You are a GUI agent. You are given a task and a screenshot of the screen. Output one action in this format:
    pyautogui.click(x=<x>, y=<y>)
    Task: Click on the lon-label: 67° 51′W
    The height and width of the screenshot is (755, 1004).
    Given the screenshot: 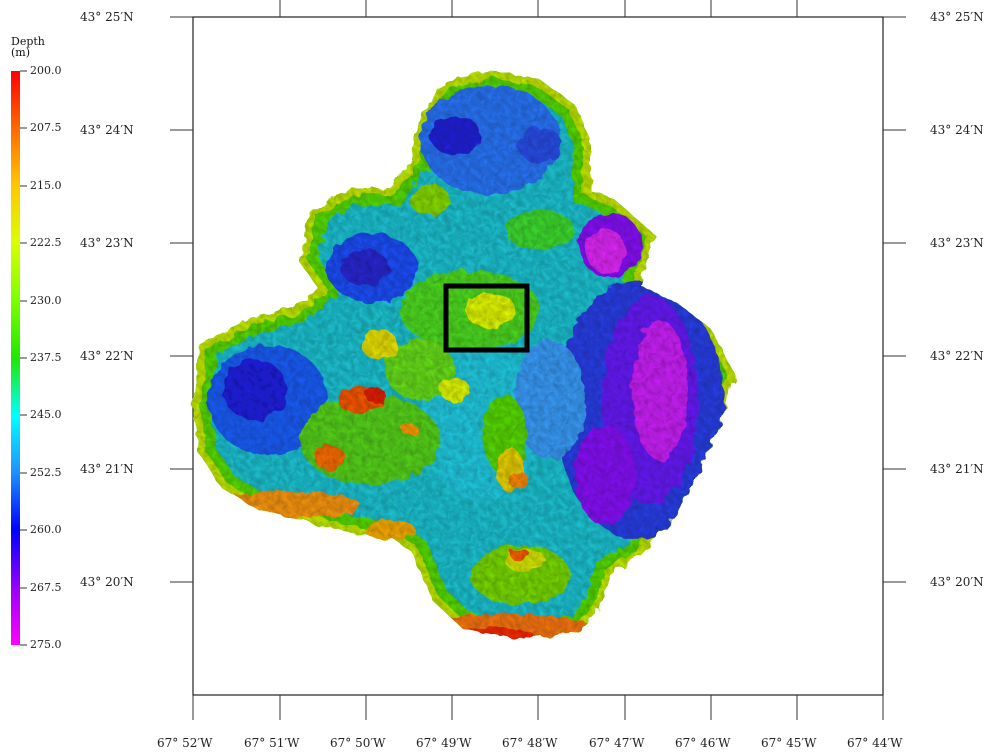 What is the action you would take?
    pyautogui.click(x=272, y=743)
    